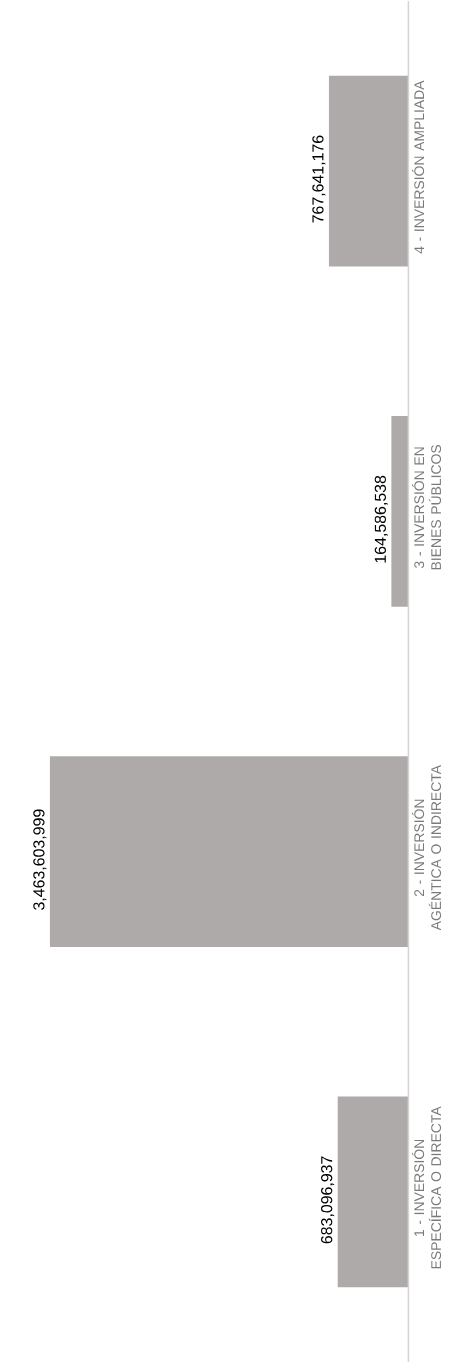  Describe the element at coordinates (426, 1187) in the screenshot. I see `y-tick-label: 1 - INVERSIÓN ESPECÍFICA O DIRECTA` at that location.